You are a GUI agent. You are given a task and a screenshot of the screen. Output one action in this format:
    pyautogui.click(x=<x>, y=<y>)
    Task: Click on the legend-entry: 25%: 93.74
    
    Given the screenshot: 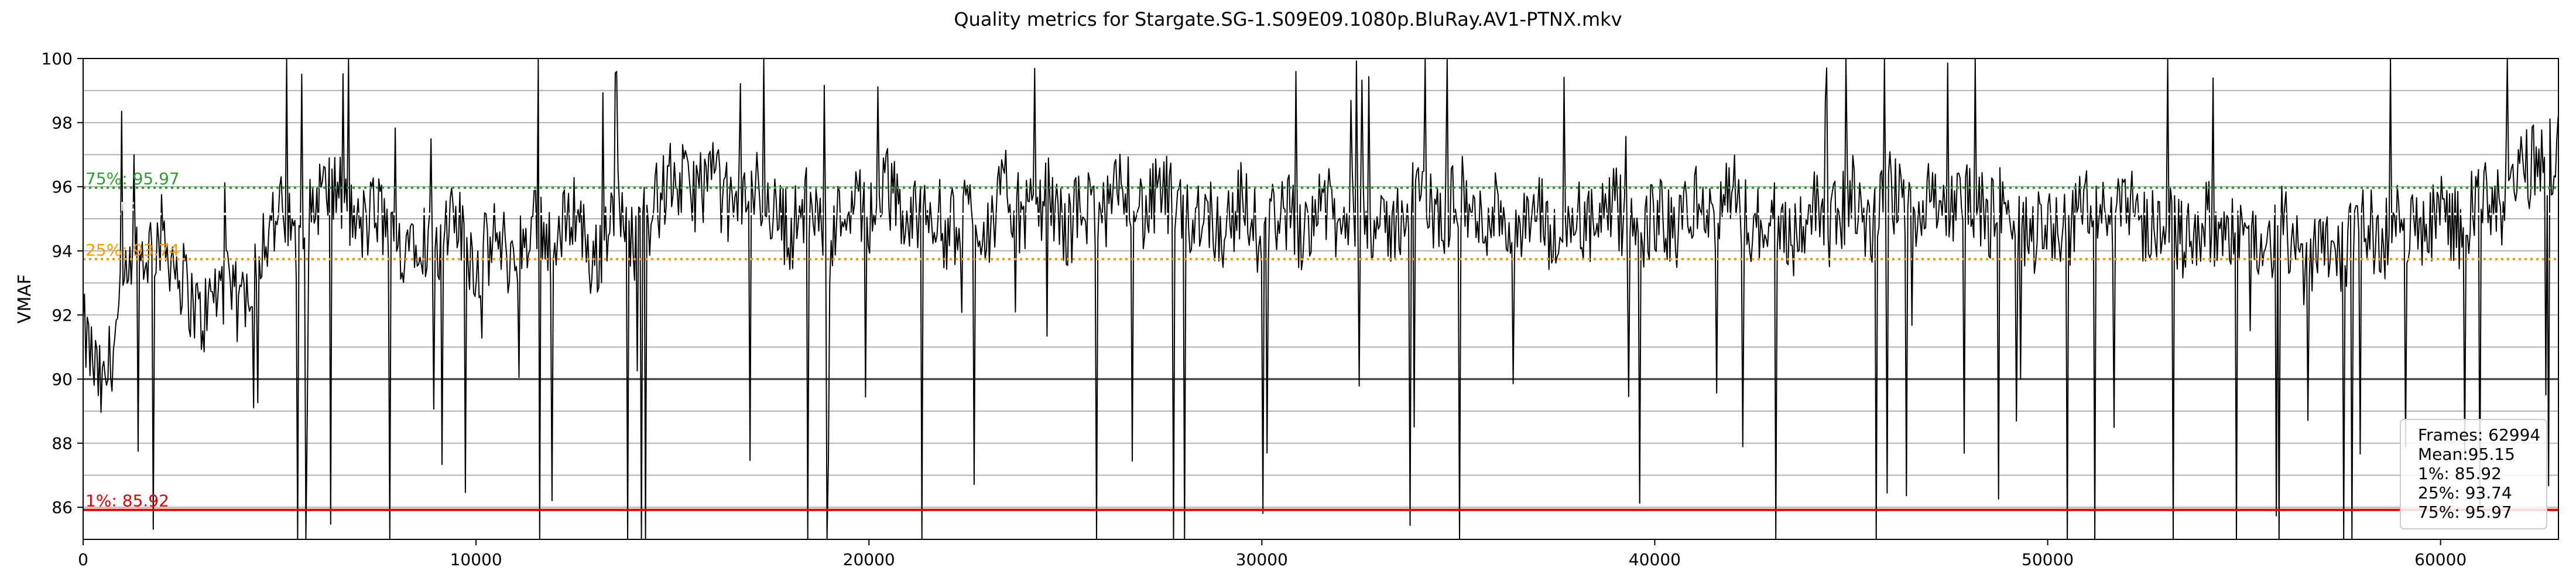 What is the action you would take?
    pyautogui.click(x=2465, y=493)
    